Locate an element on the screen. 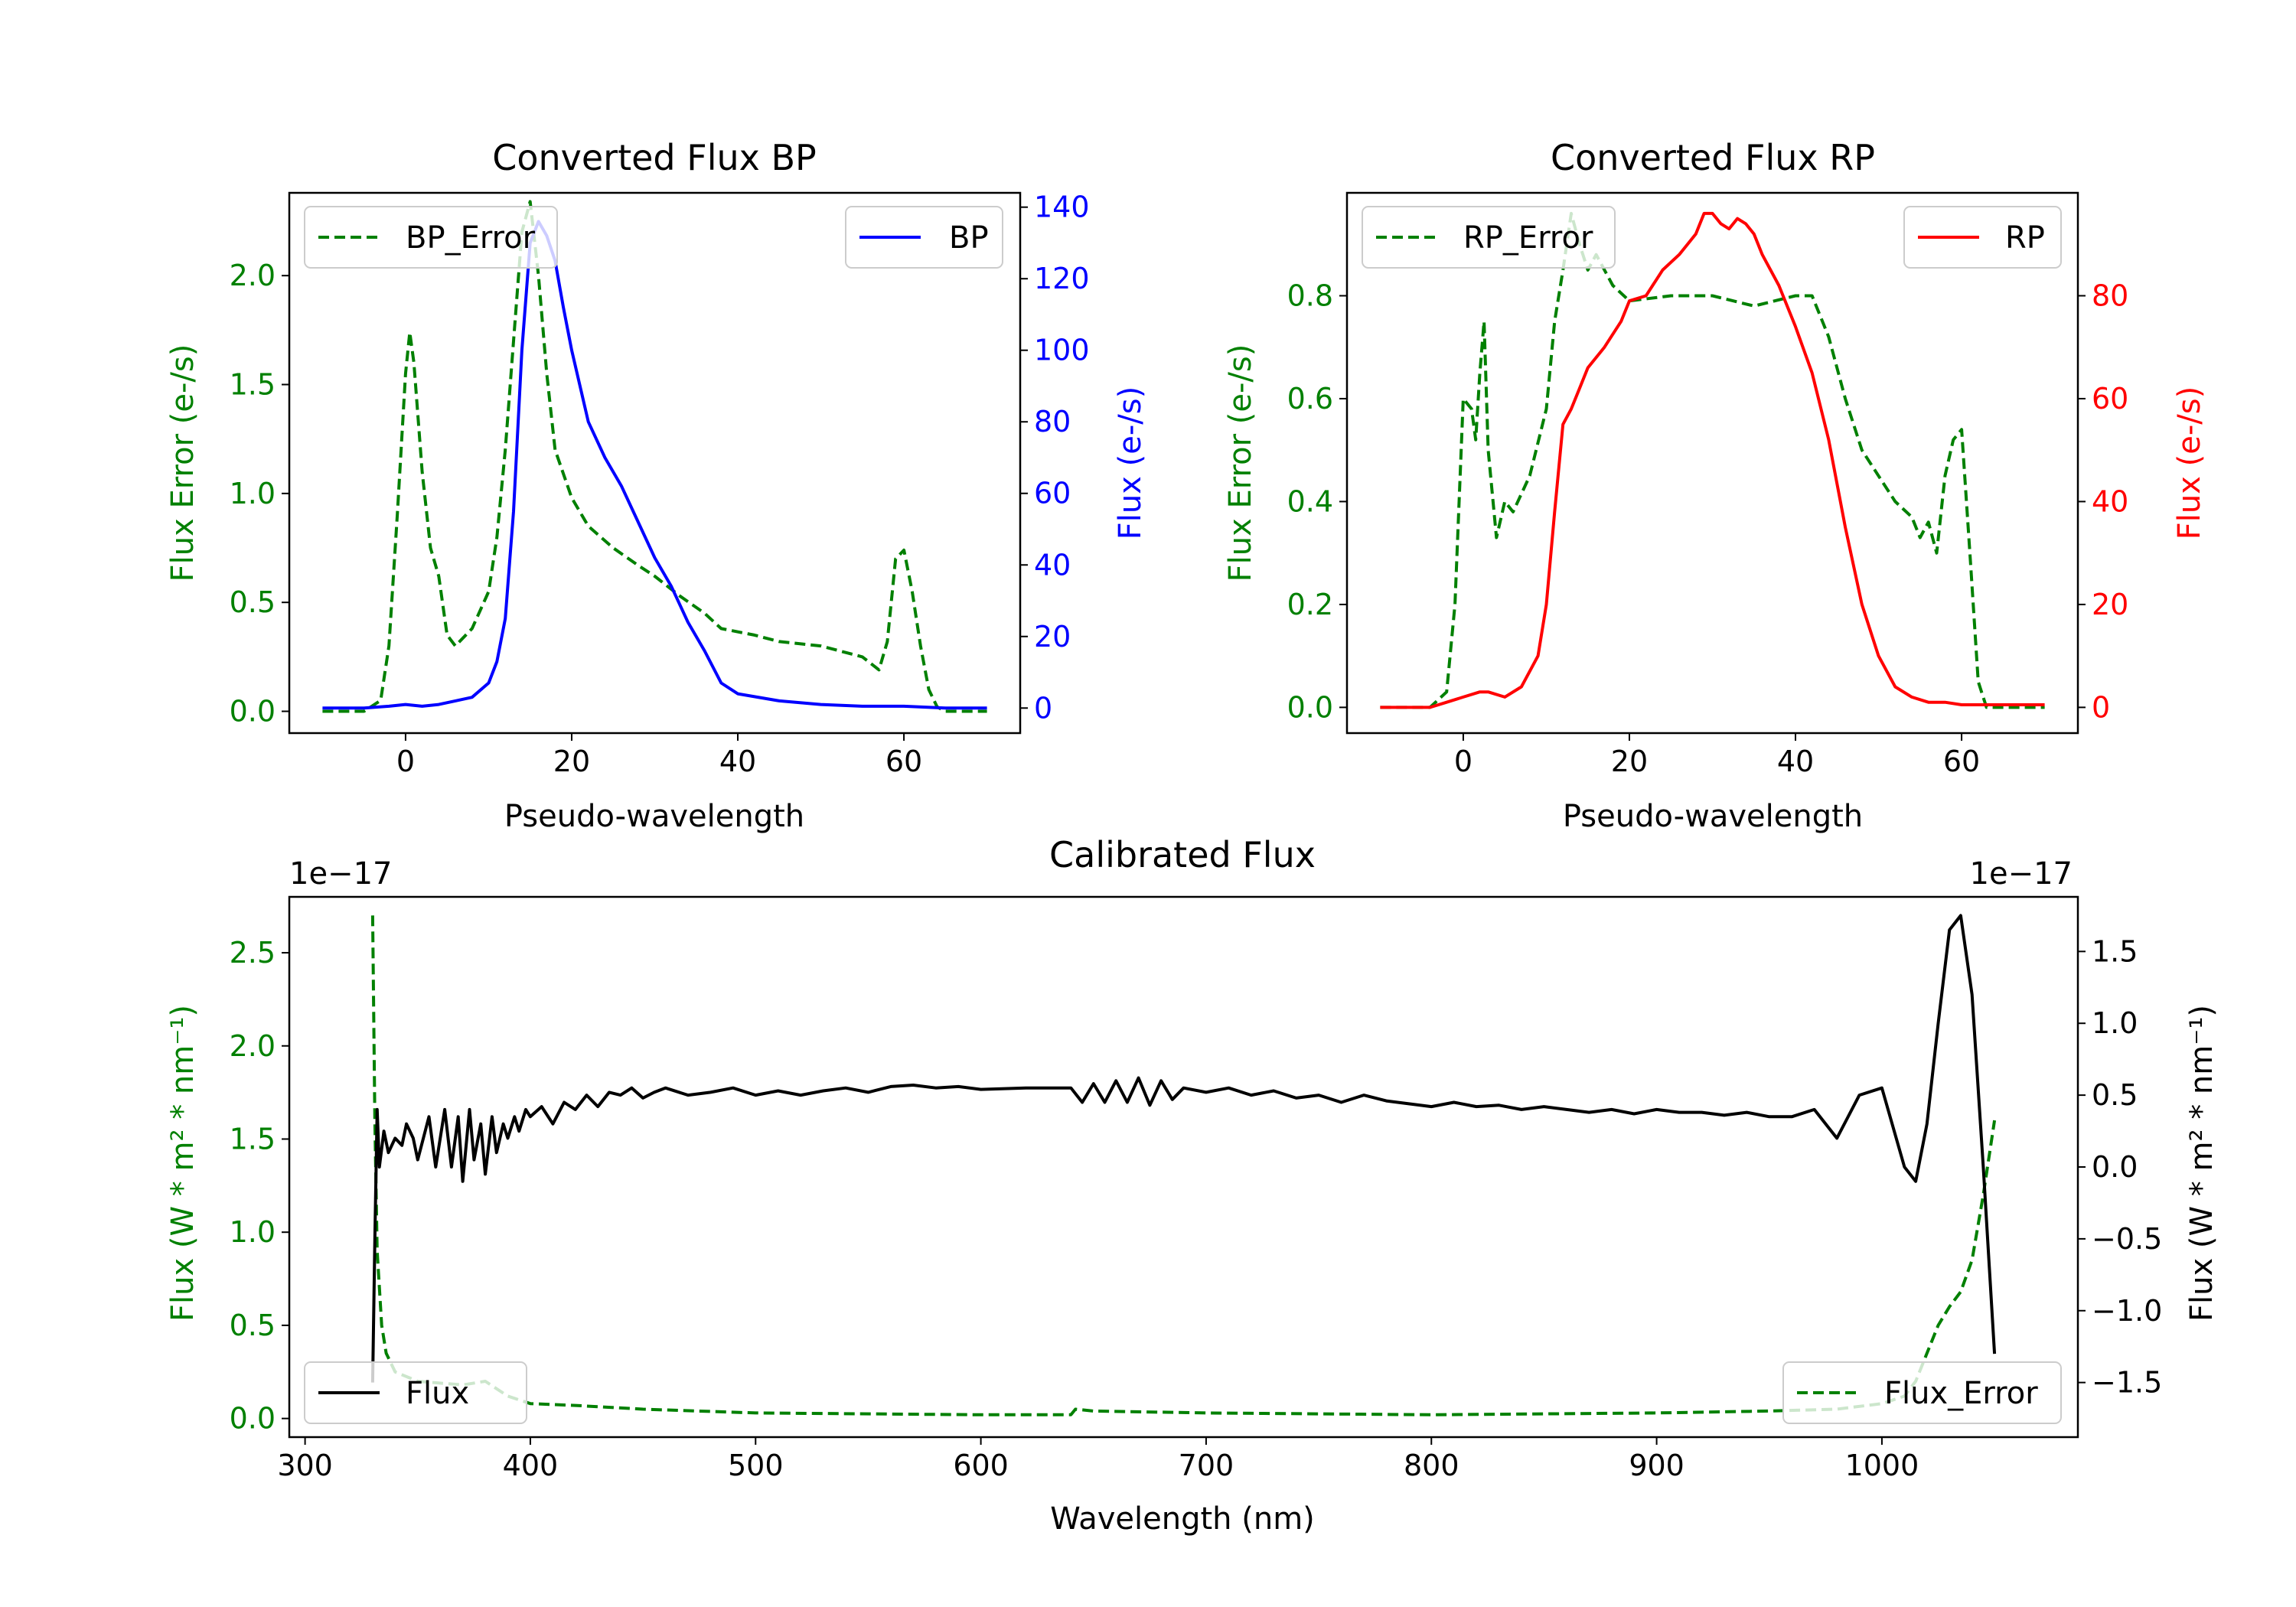 The height and width of the screenshot is (1607, 2296). bp-left-y-tick-label: 1.0 is located at coordinates (253, 494).